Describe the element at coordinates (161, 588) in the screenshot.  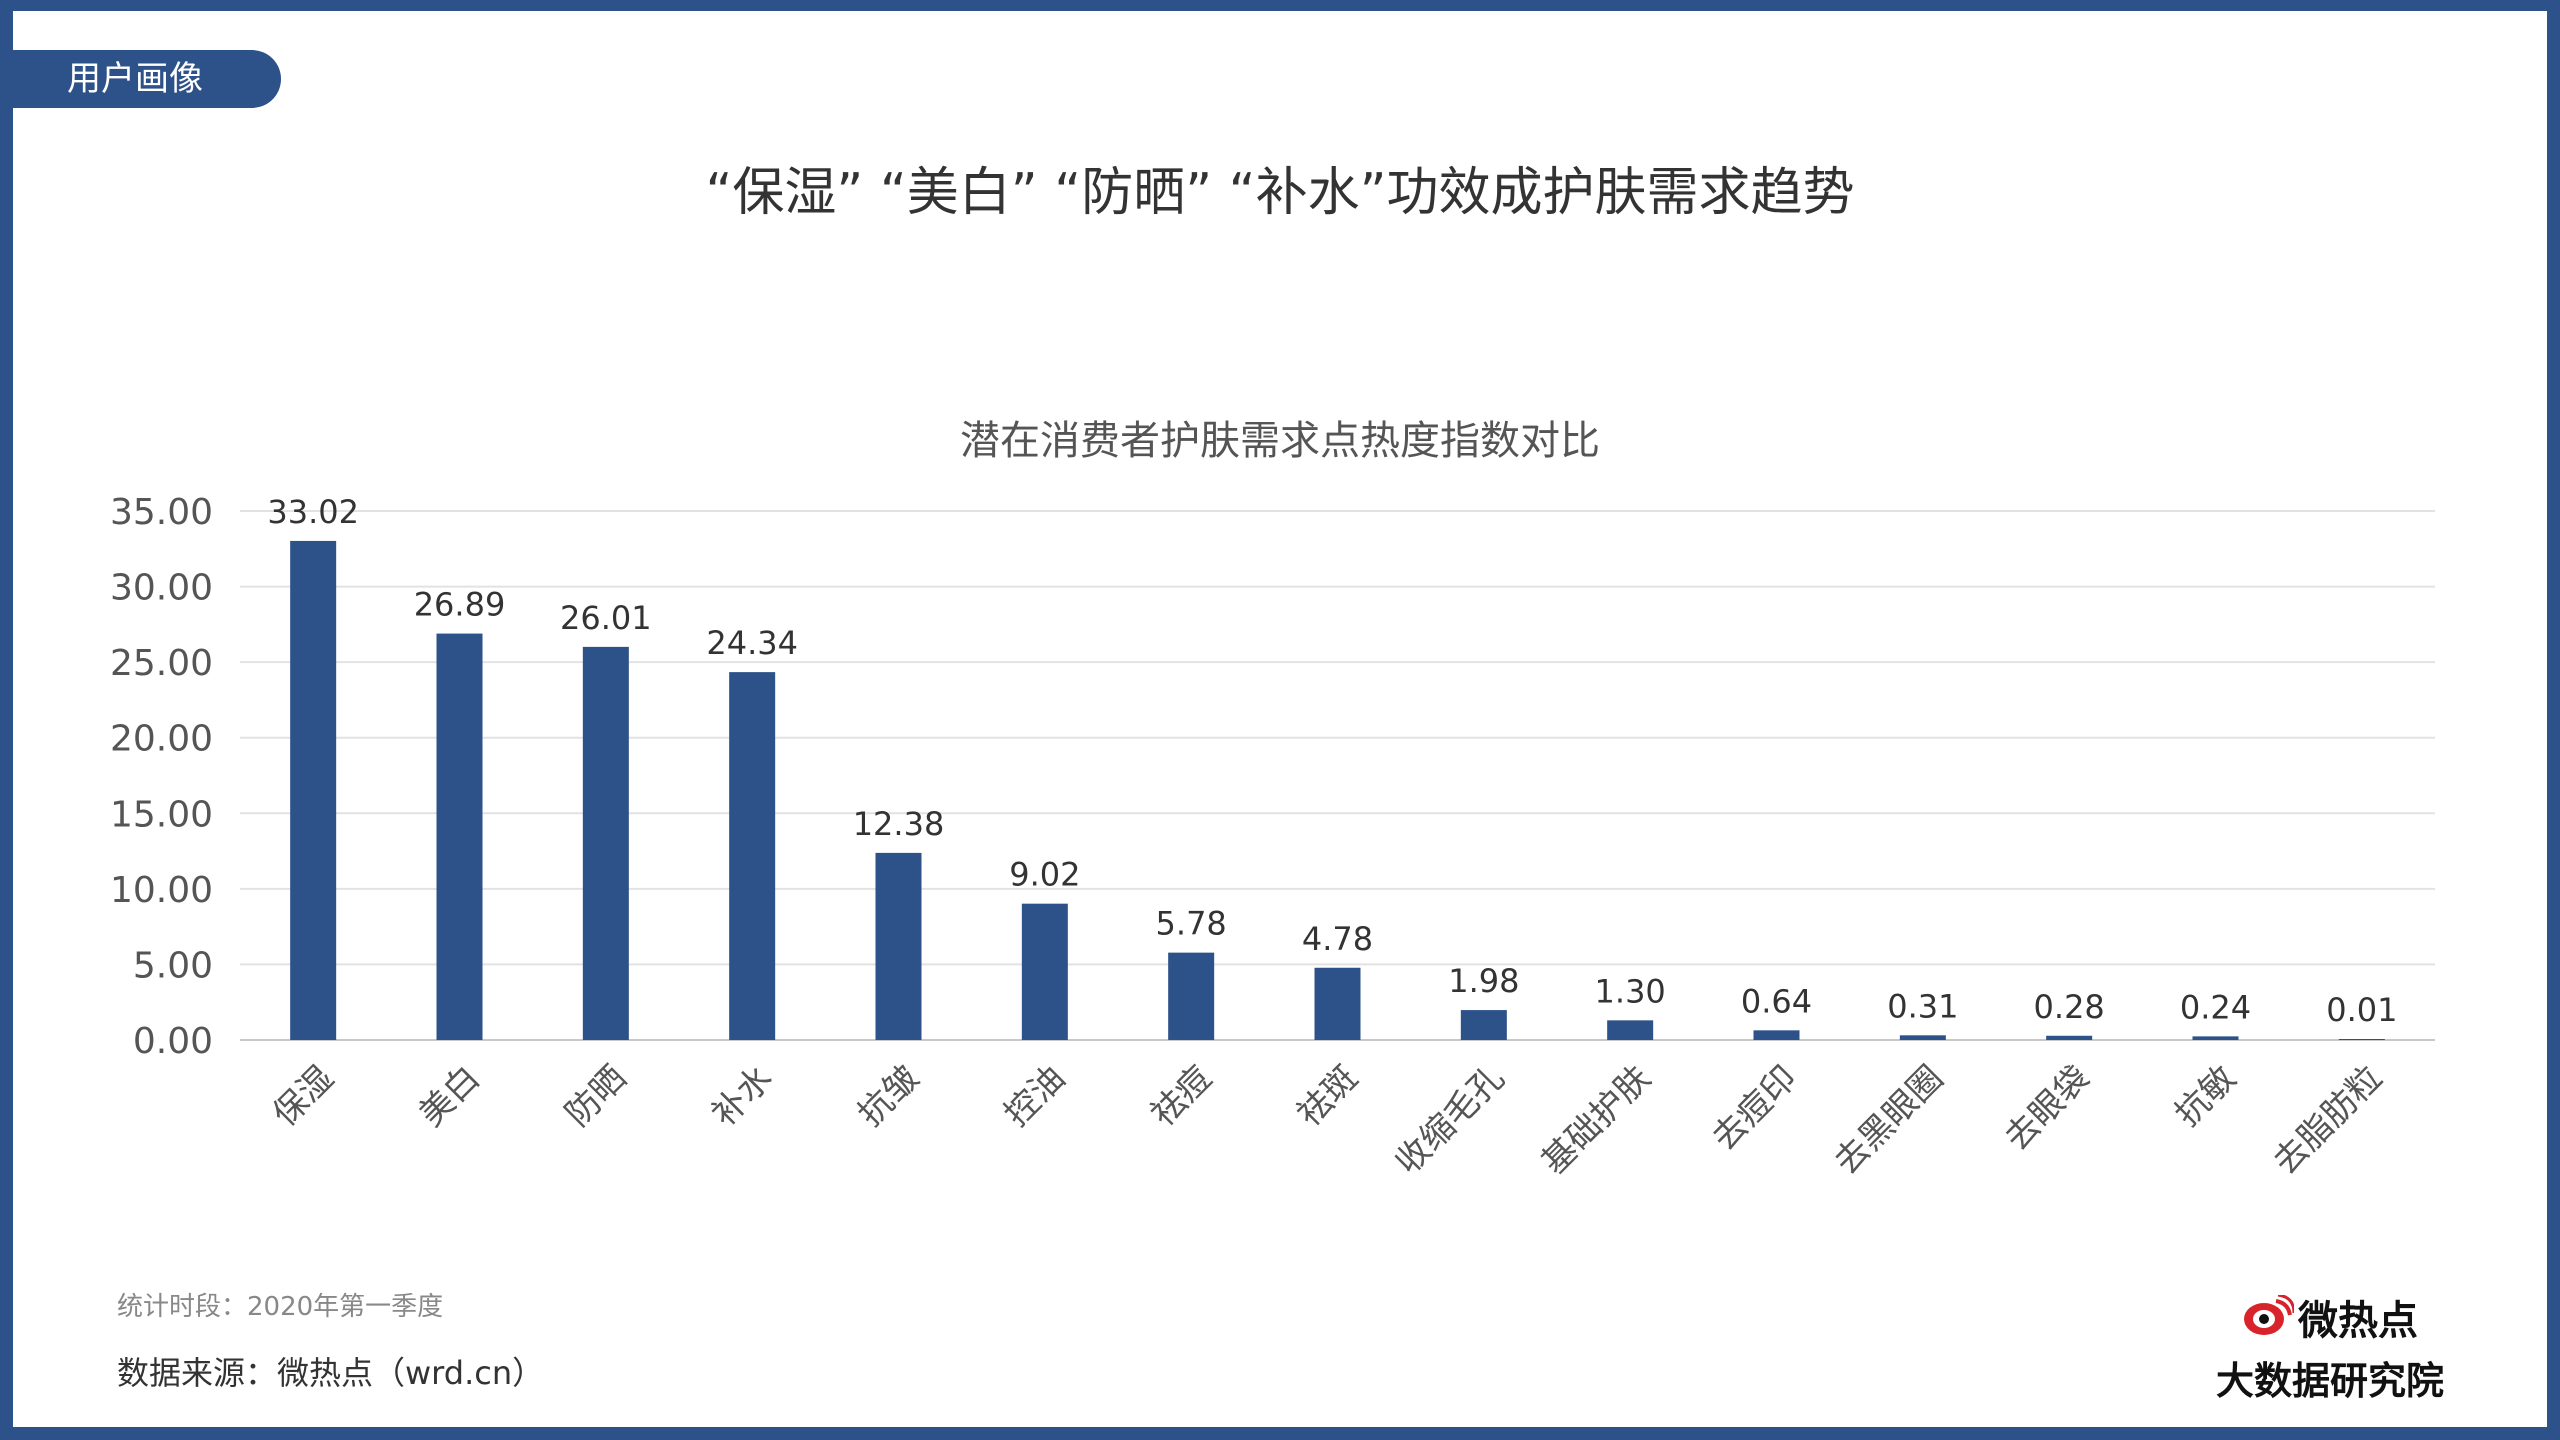
I see `y-tick-label: 30.00` at that location.